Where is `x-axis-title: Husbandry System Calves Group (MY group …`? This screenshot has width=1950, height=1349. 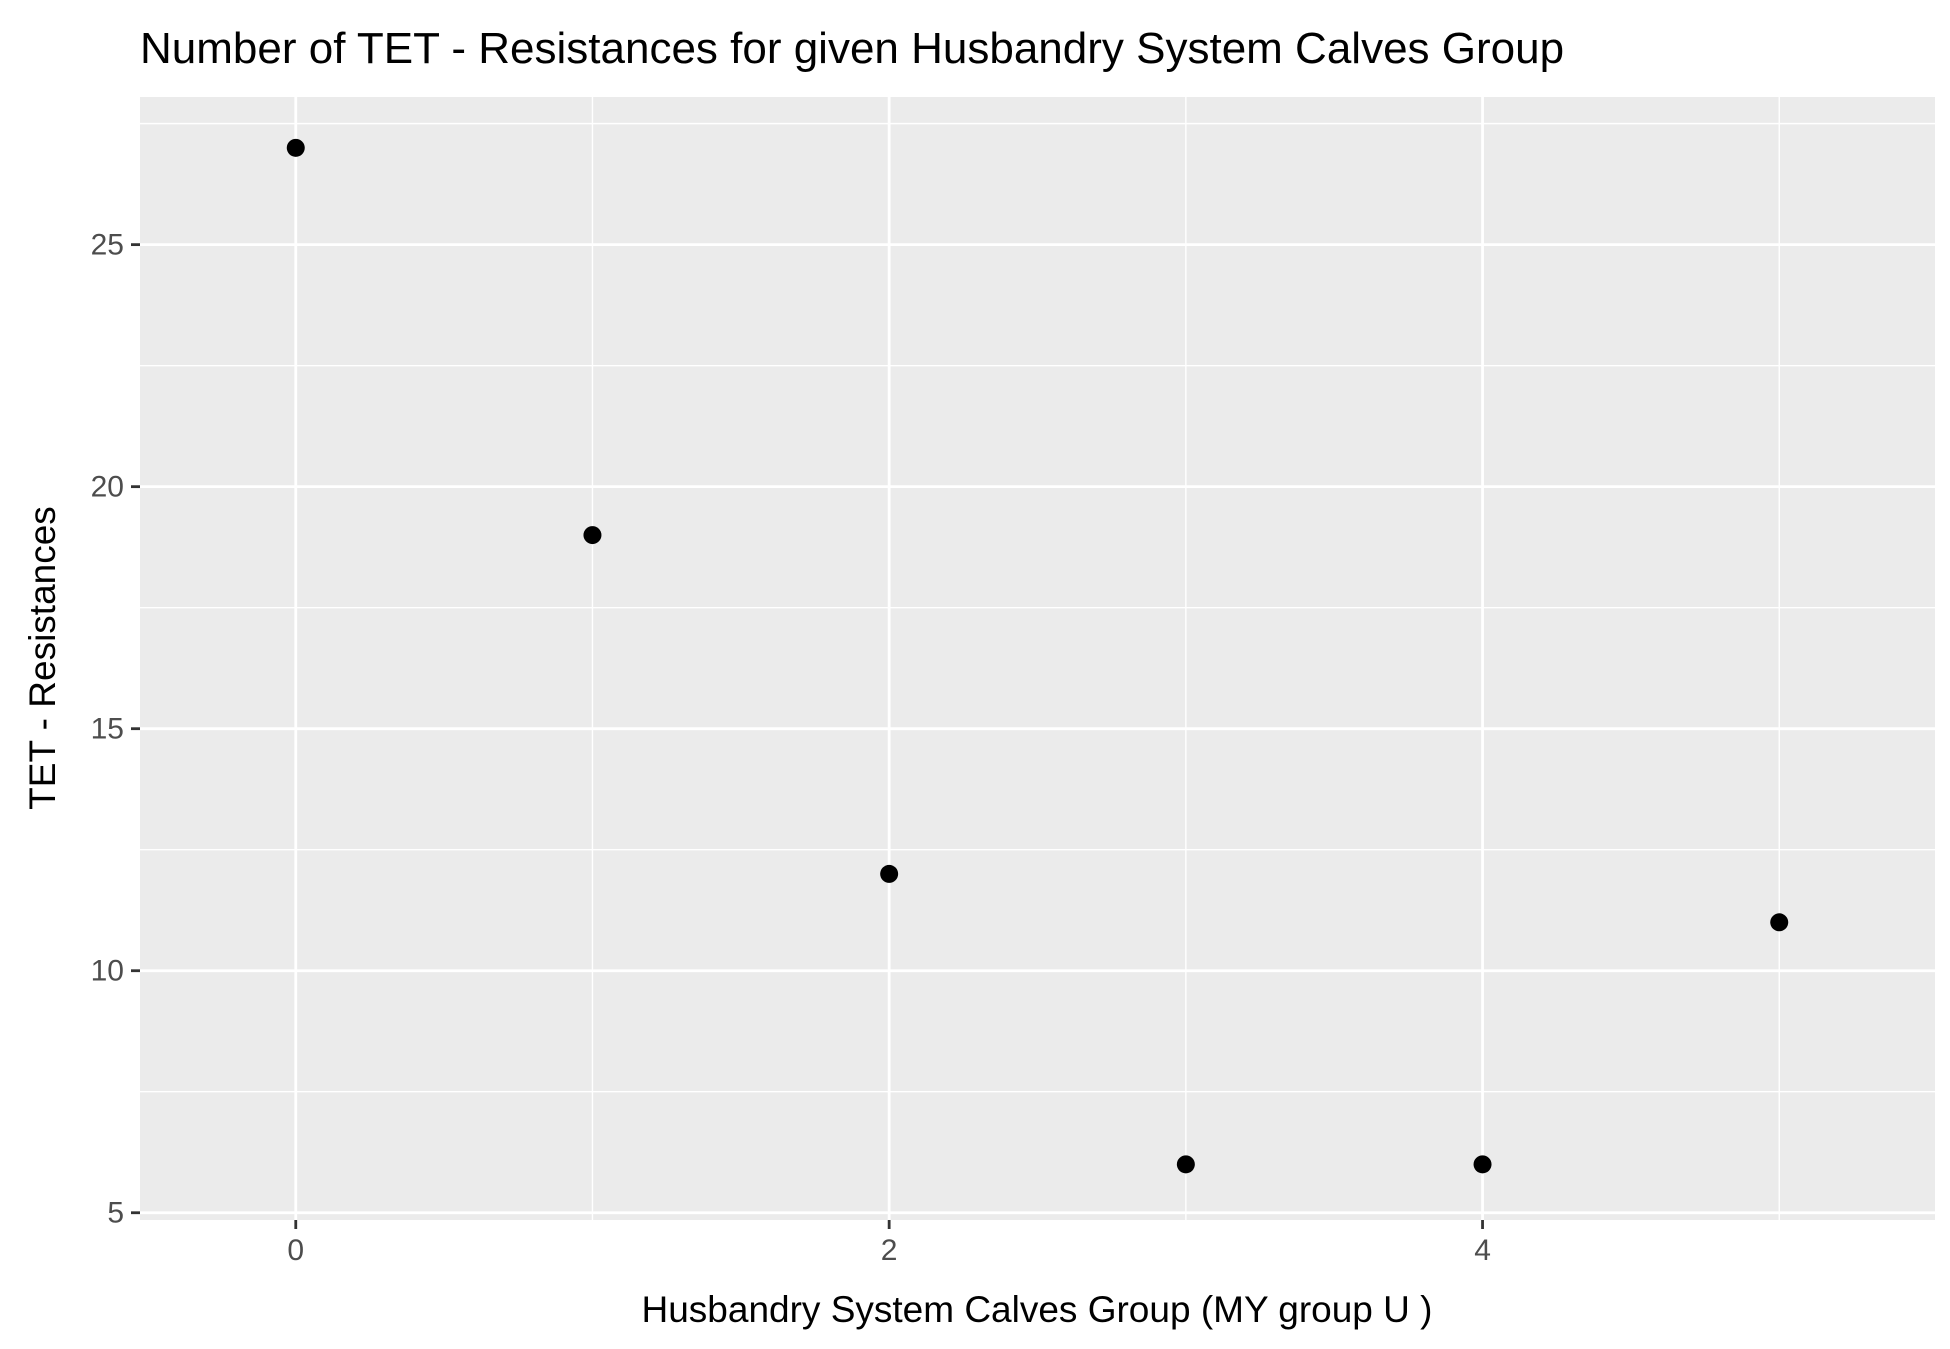
x-axis-title: Husbandry System Calves Group (MY group … is located at coordinates (1036, 1309).